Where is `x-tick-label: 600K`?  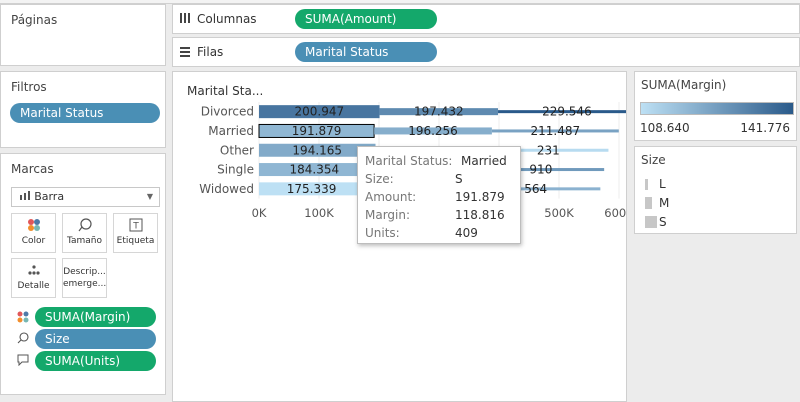
x-tick-label: 600K is located at coordinates (615, 213).